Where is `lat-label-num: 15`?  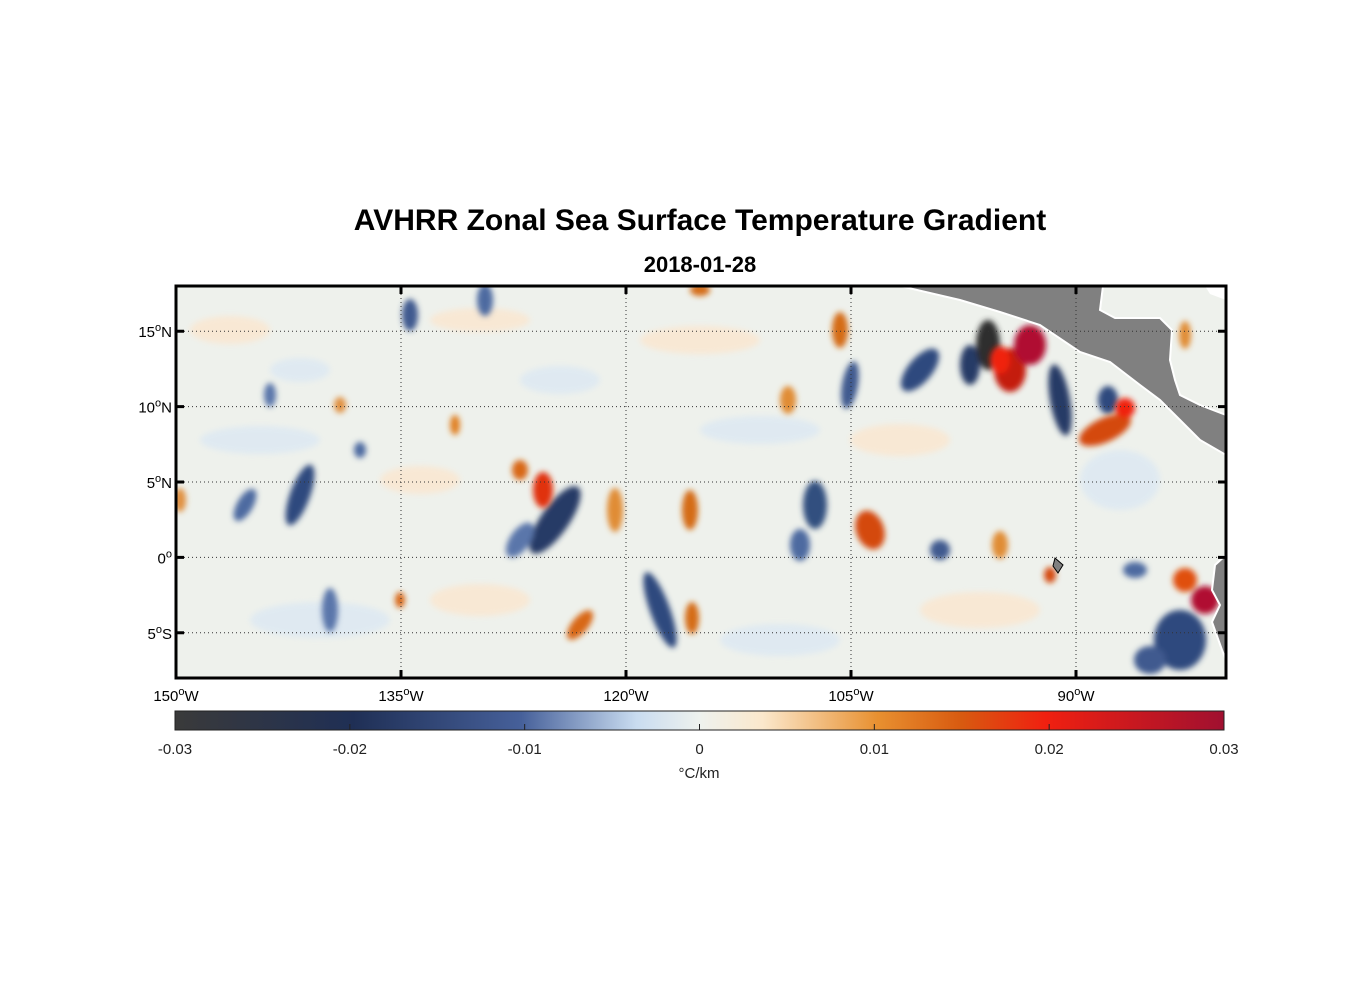
lat-label-num: 15 is located at coordinates (146, 332).